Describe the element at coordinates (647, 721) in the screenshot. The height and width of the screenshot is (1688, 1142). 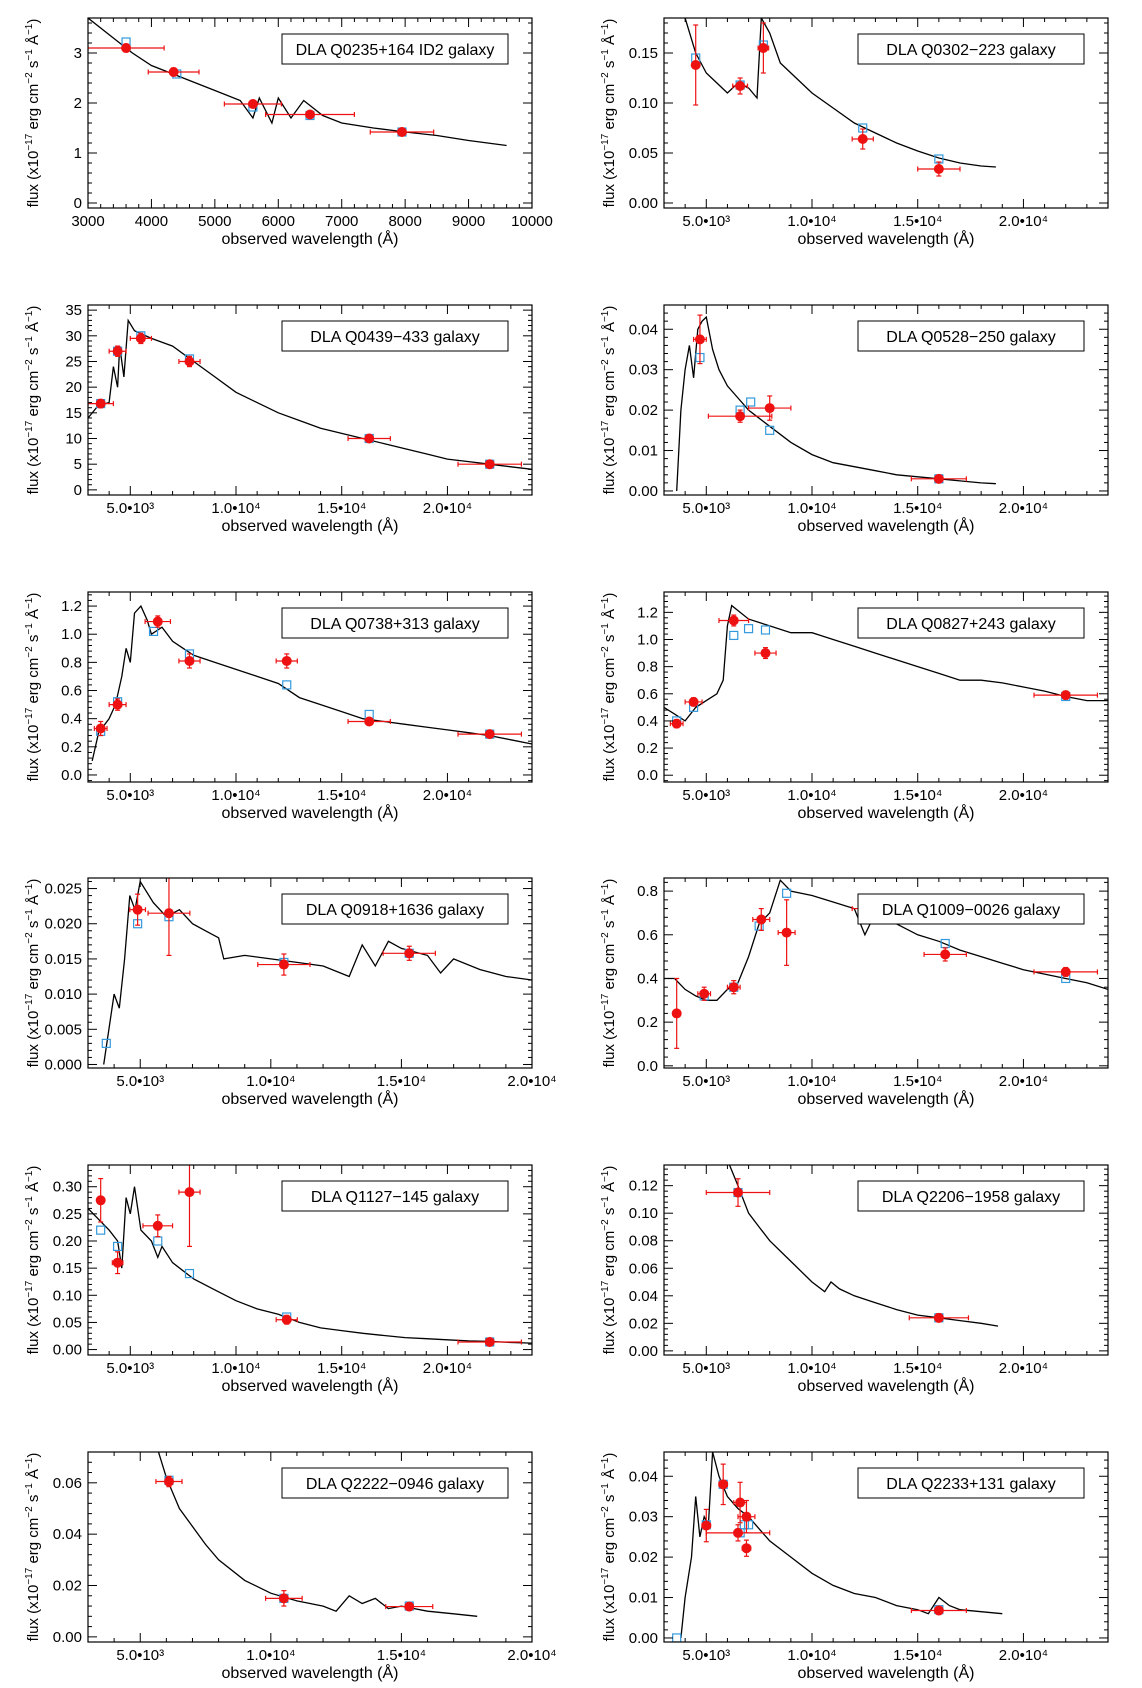
I see `y-tick-label: 0.4` at that location.